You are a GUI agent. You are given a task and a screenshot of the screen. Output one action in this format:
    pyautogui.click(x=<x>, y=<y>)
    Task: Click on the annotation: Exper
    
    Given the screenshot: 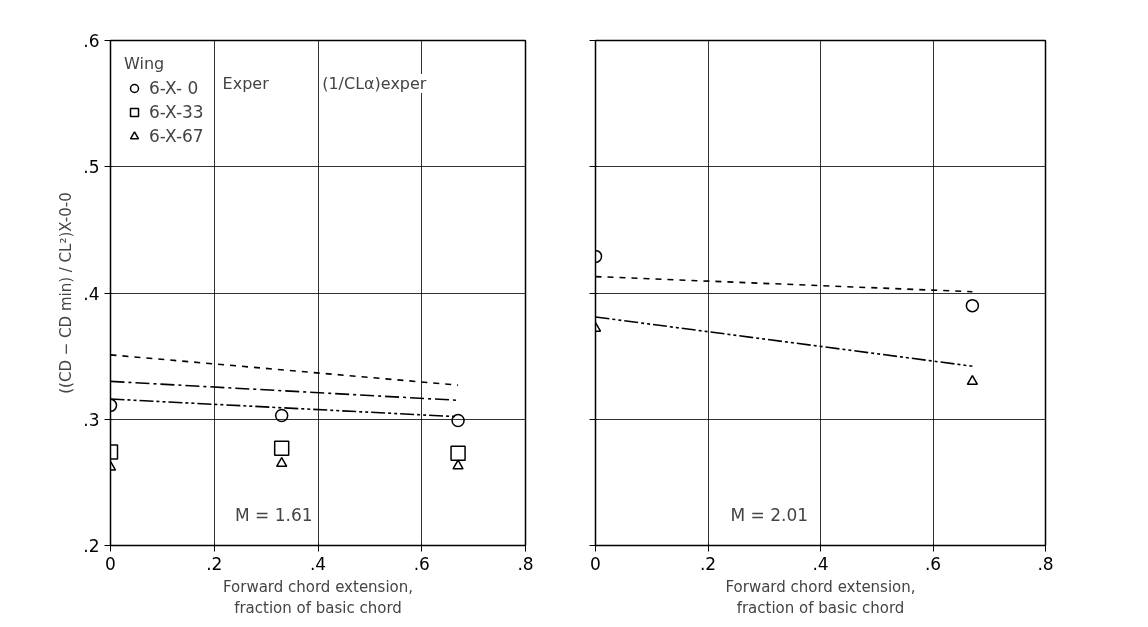 What is the action you would take?
    pyautogui.click(x=246, y=83)
    